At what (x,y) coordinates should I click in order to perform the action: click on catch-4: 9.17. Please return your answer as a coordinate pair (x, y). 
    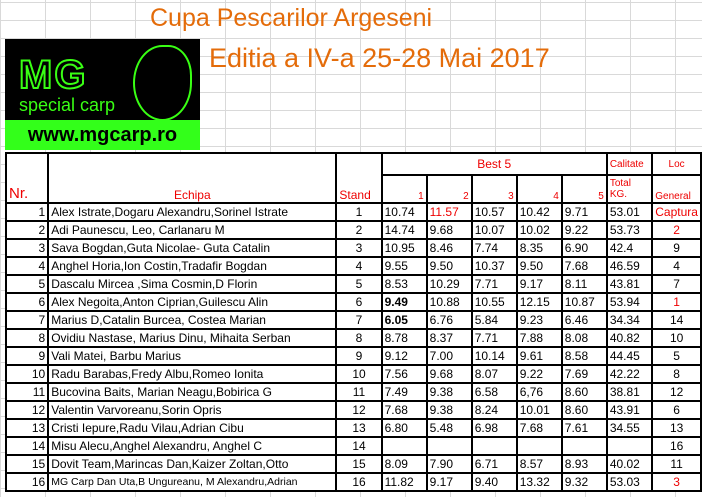
    Looking at the image, I should click on (539, 284).